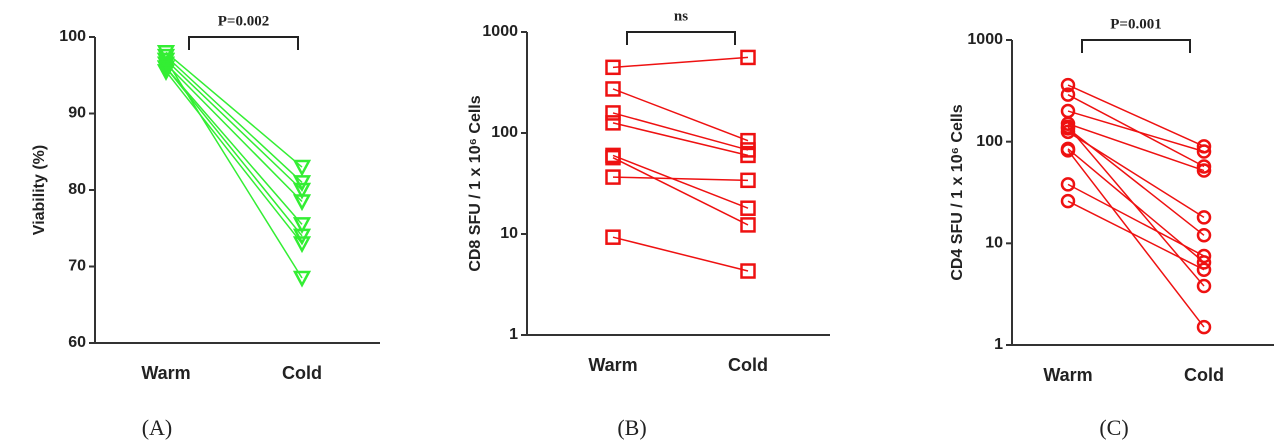  Describe the element at coordinates (157, 427) in the screenshot. I see `caption: (A)` at that location.